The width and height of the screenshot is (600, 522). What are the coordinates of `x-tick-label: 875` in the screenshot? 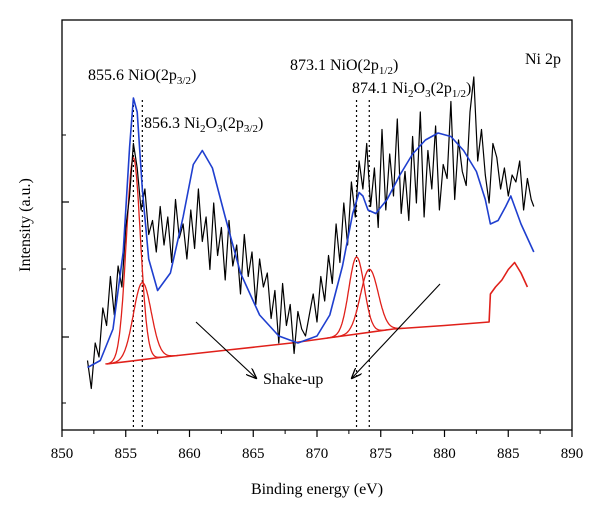 It's located at (381, 454).